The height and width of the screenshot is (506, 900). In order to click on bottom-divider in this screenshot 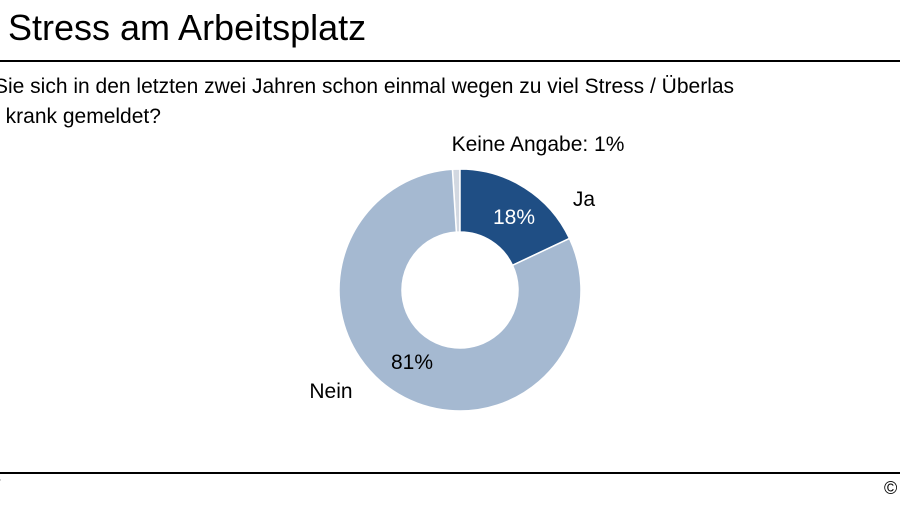, I will do `click(450, 473)`.